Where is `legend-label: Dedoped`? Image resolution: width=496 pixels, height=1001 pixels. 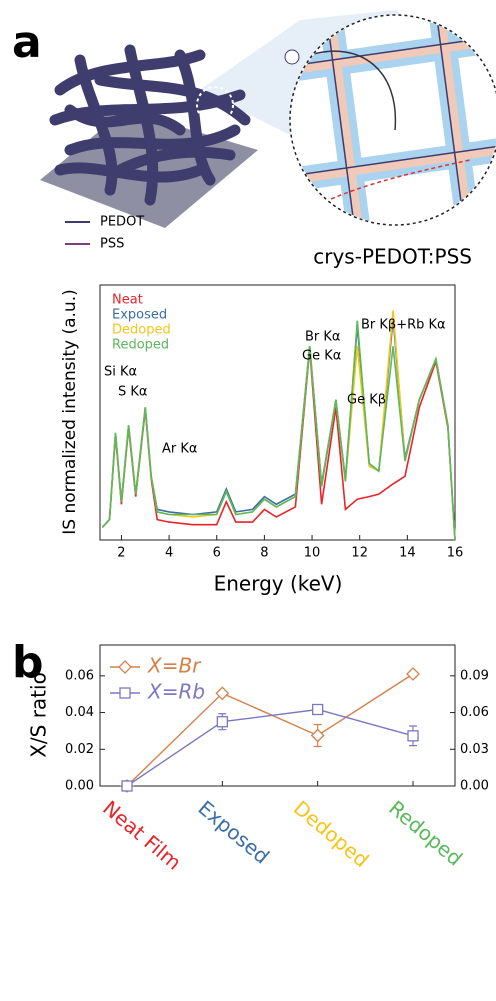
legend-label: Dedoped is located at coordinates (141, 330).